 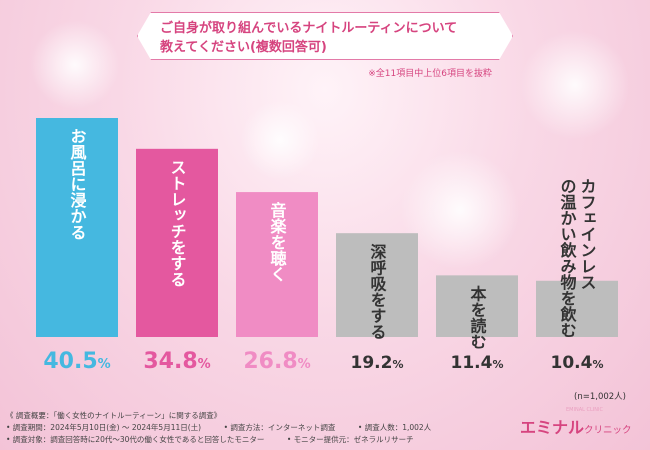 I want to click on bar-label-6: の温かい飲み物を飲む, so click(x=568, y=258).